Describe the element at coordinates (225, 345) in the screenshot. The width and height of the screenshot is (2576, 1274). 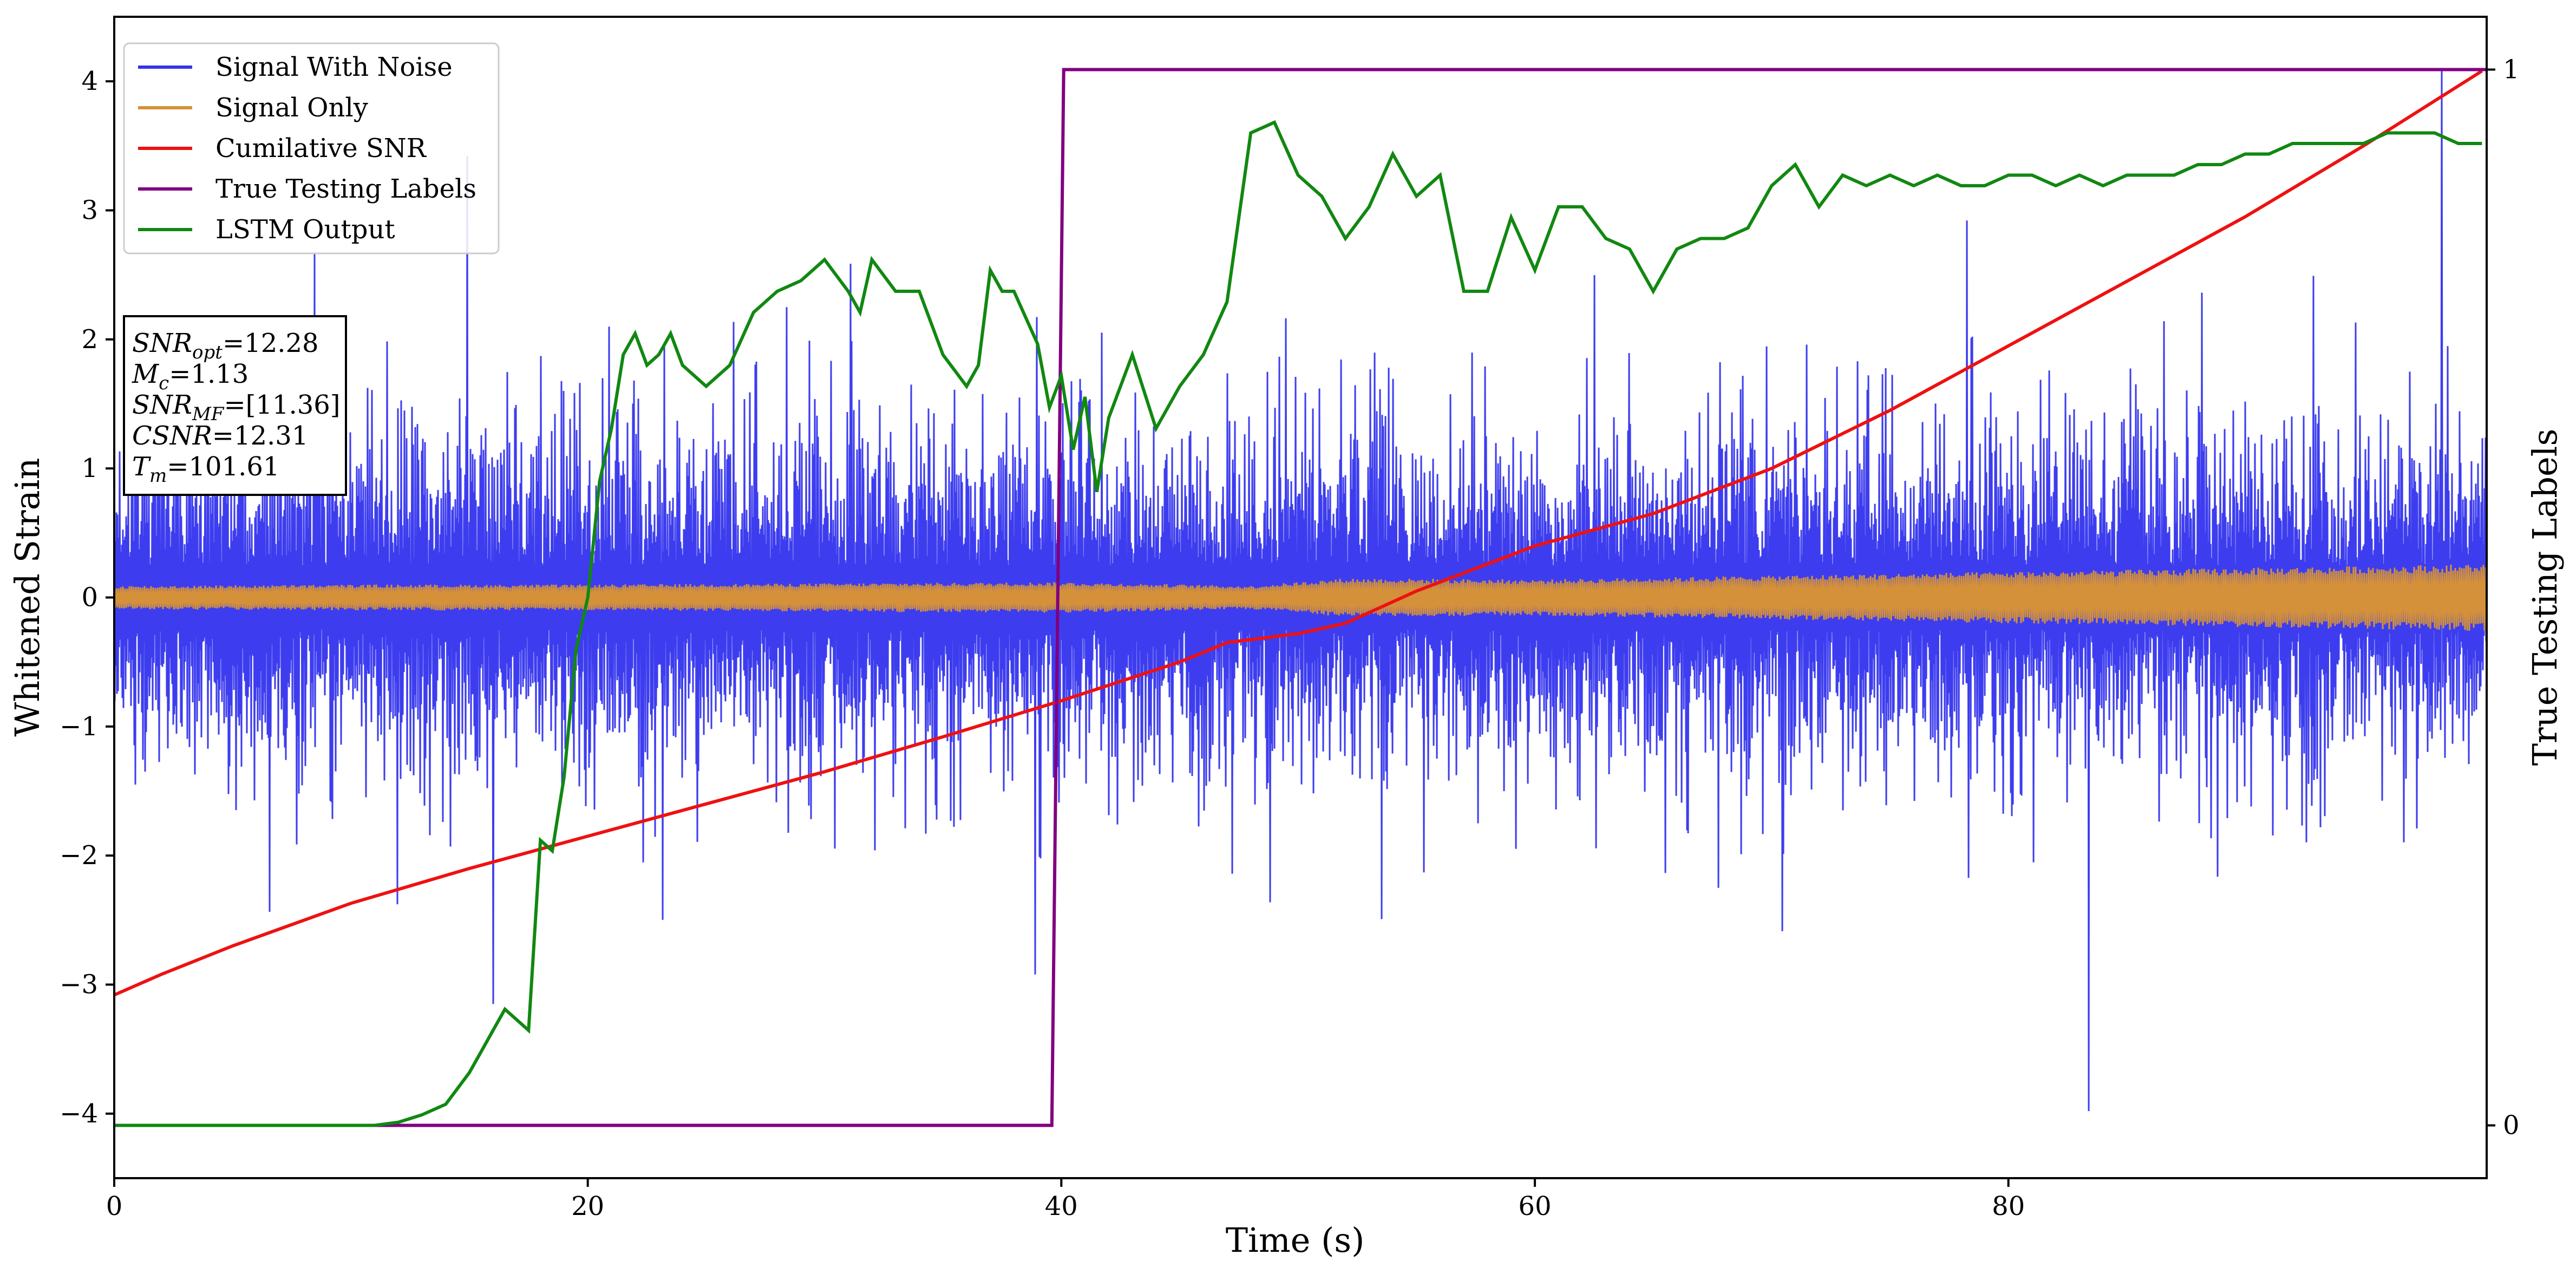
I see `info-line: SNRopt=12.28` at that location.